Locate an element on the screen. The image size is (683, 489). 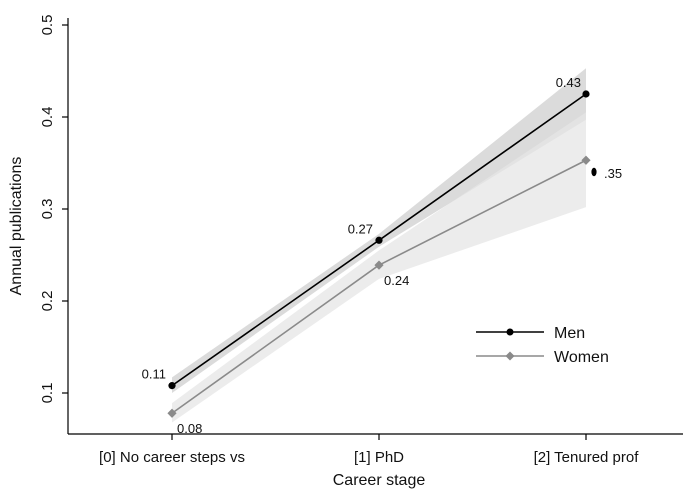
x-tick-label: [2] Tenured prof is located at coordinates (587, 457).